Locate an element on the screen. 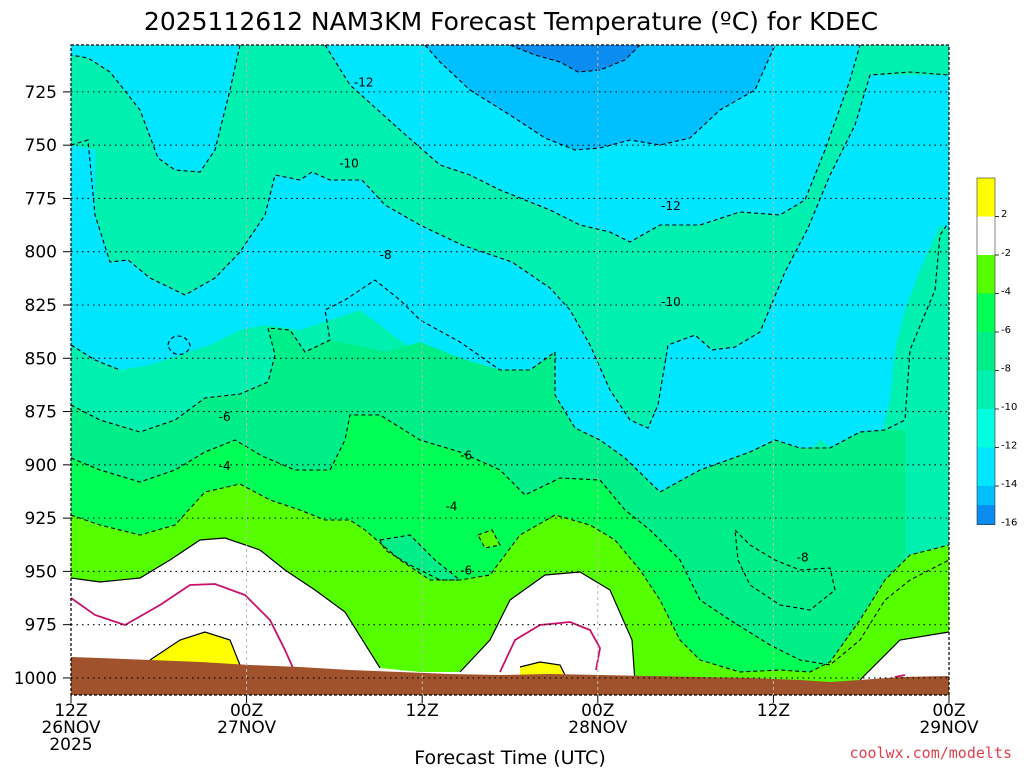 This screenshot has width=1024, height=768. contour-line-minus4-cell is located at coordinates (489, 539).